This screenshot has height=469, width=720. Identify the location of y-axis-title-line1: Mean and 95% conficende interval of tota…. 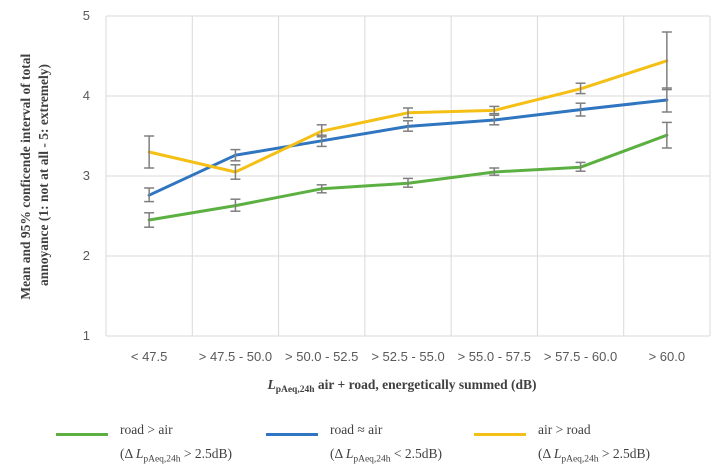
(25, 176).